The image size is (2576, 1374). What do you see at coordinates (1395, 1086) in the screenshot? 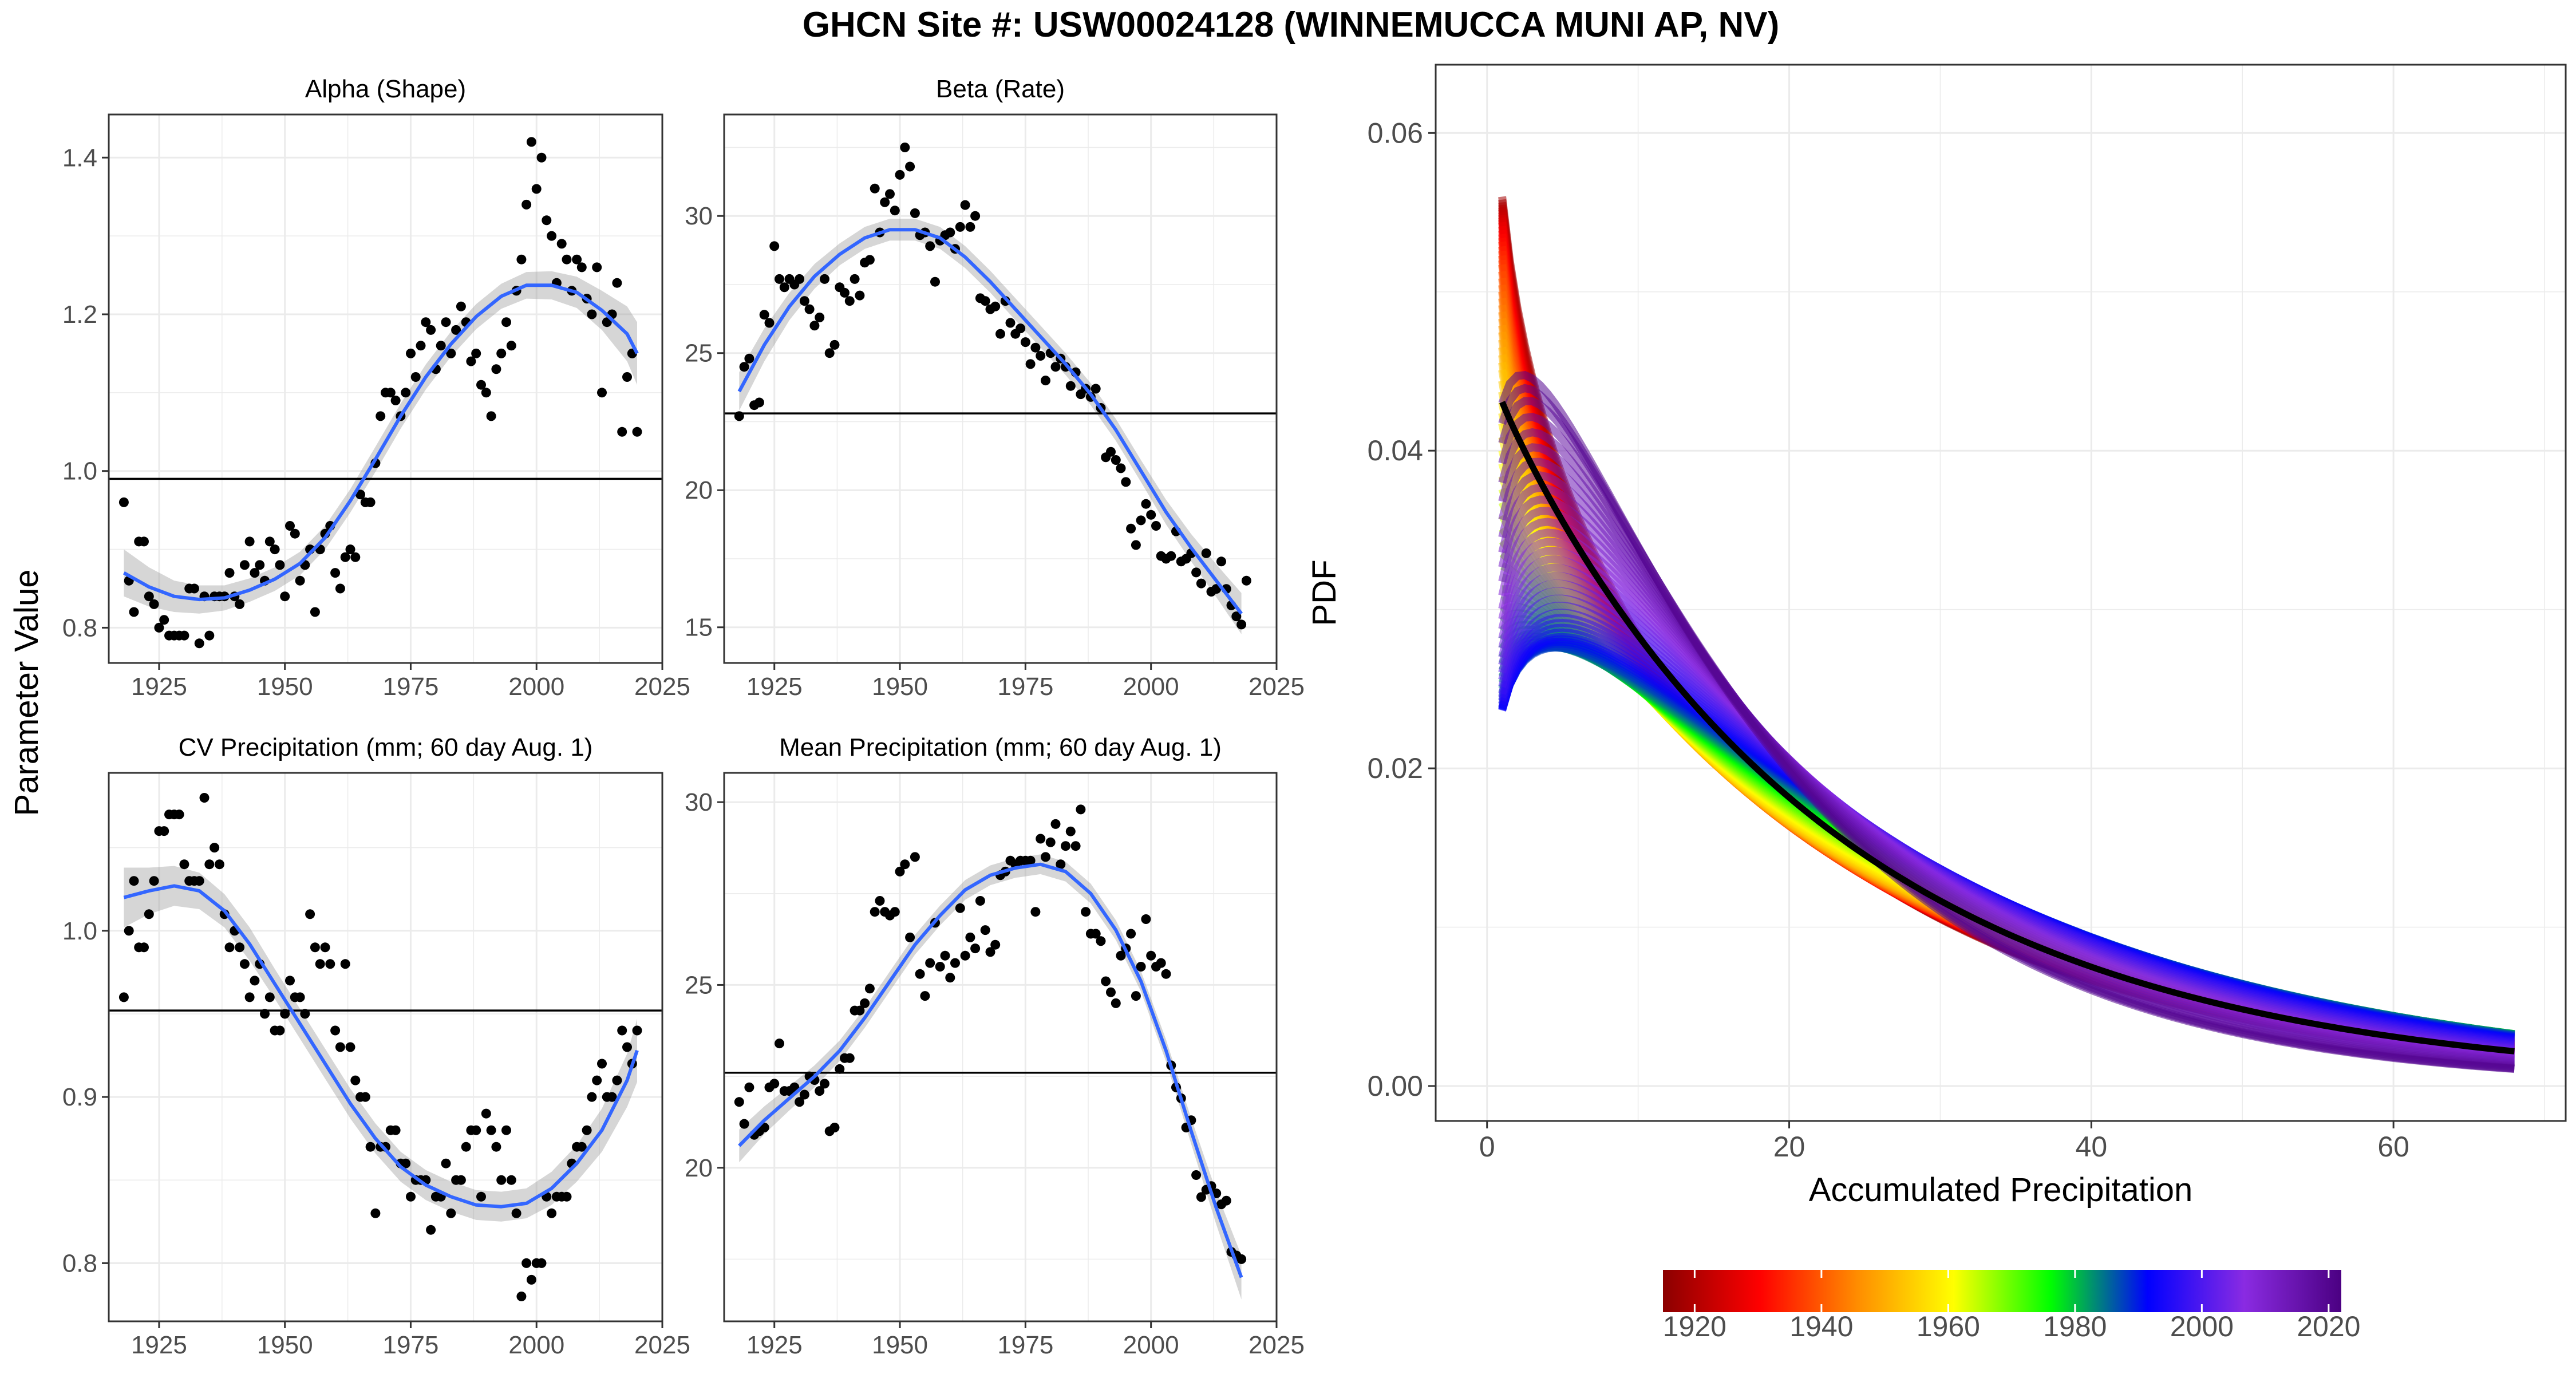
I see `y-tick-label: 0.00` at bounding box center [1395, 1086].